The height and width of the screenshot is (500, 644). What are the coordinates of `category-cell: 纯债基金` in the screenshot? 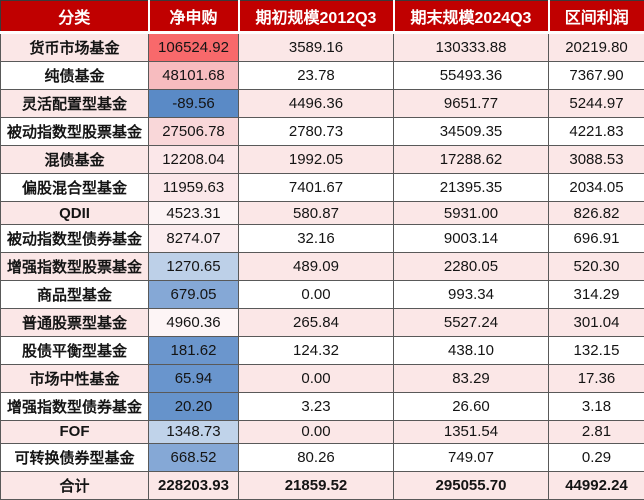 It's located at (74, 76).